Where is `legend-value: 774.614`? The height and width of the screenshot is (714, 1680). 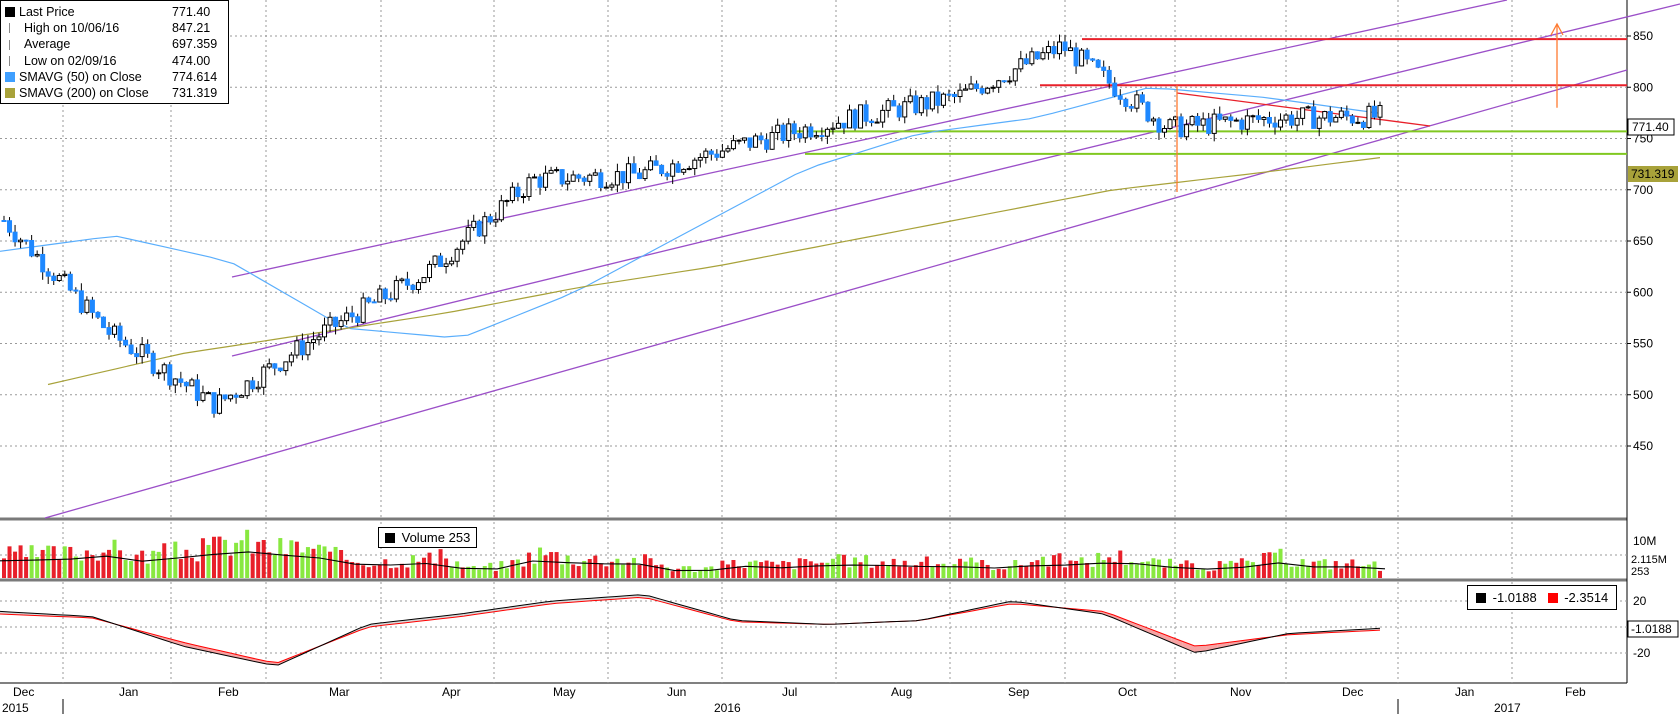 legend-value: 774.614 is located at coordinates (195, 76).